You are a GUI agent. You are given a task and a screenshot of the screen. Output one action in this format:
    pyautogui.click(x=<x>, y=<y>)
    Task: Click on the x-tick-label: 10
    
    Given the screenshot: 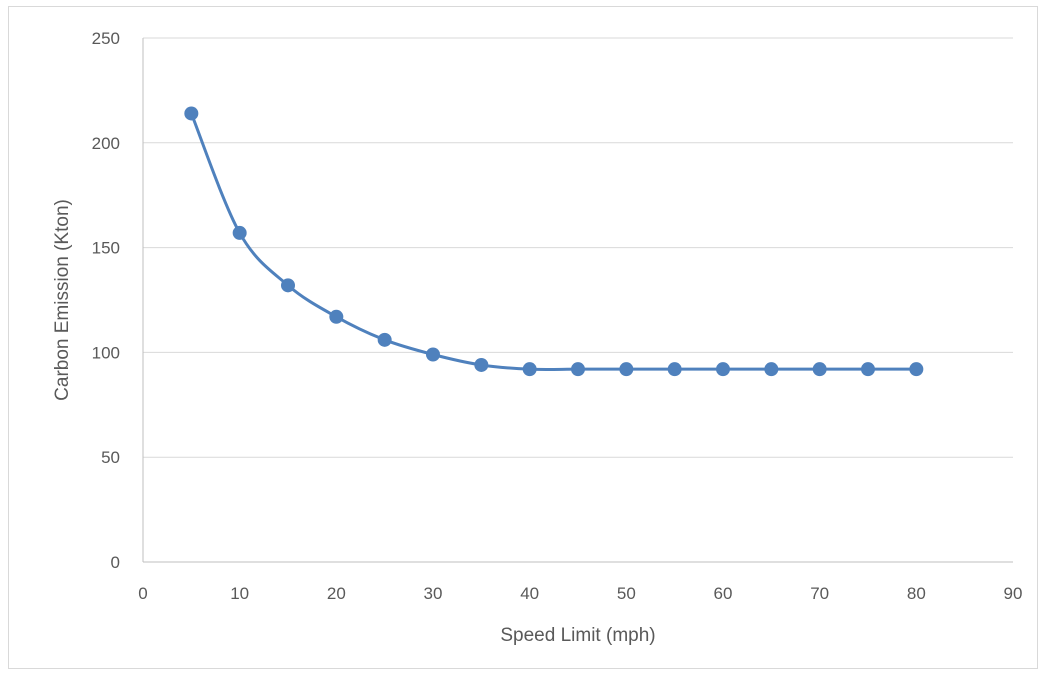 What is the action you would take?
    pyautogui.click(x=239, y=593)
    